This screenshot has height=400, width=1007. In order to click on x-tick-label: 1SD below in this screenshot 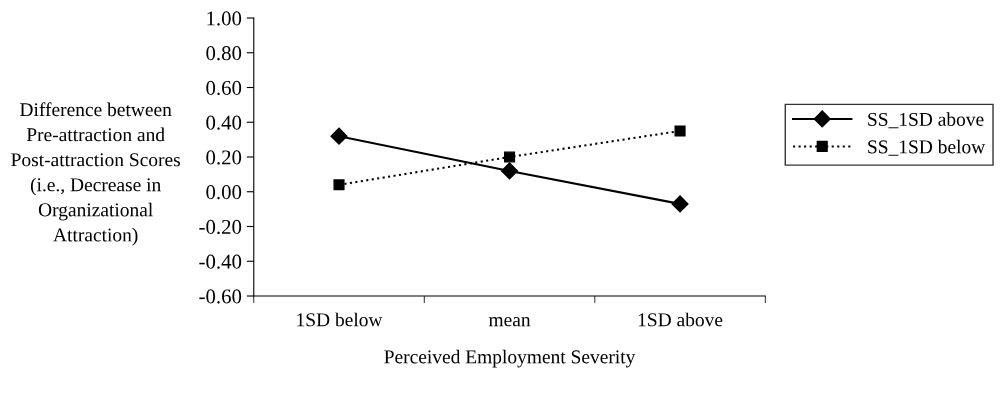, I will do `click(340, 319)`.